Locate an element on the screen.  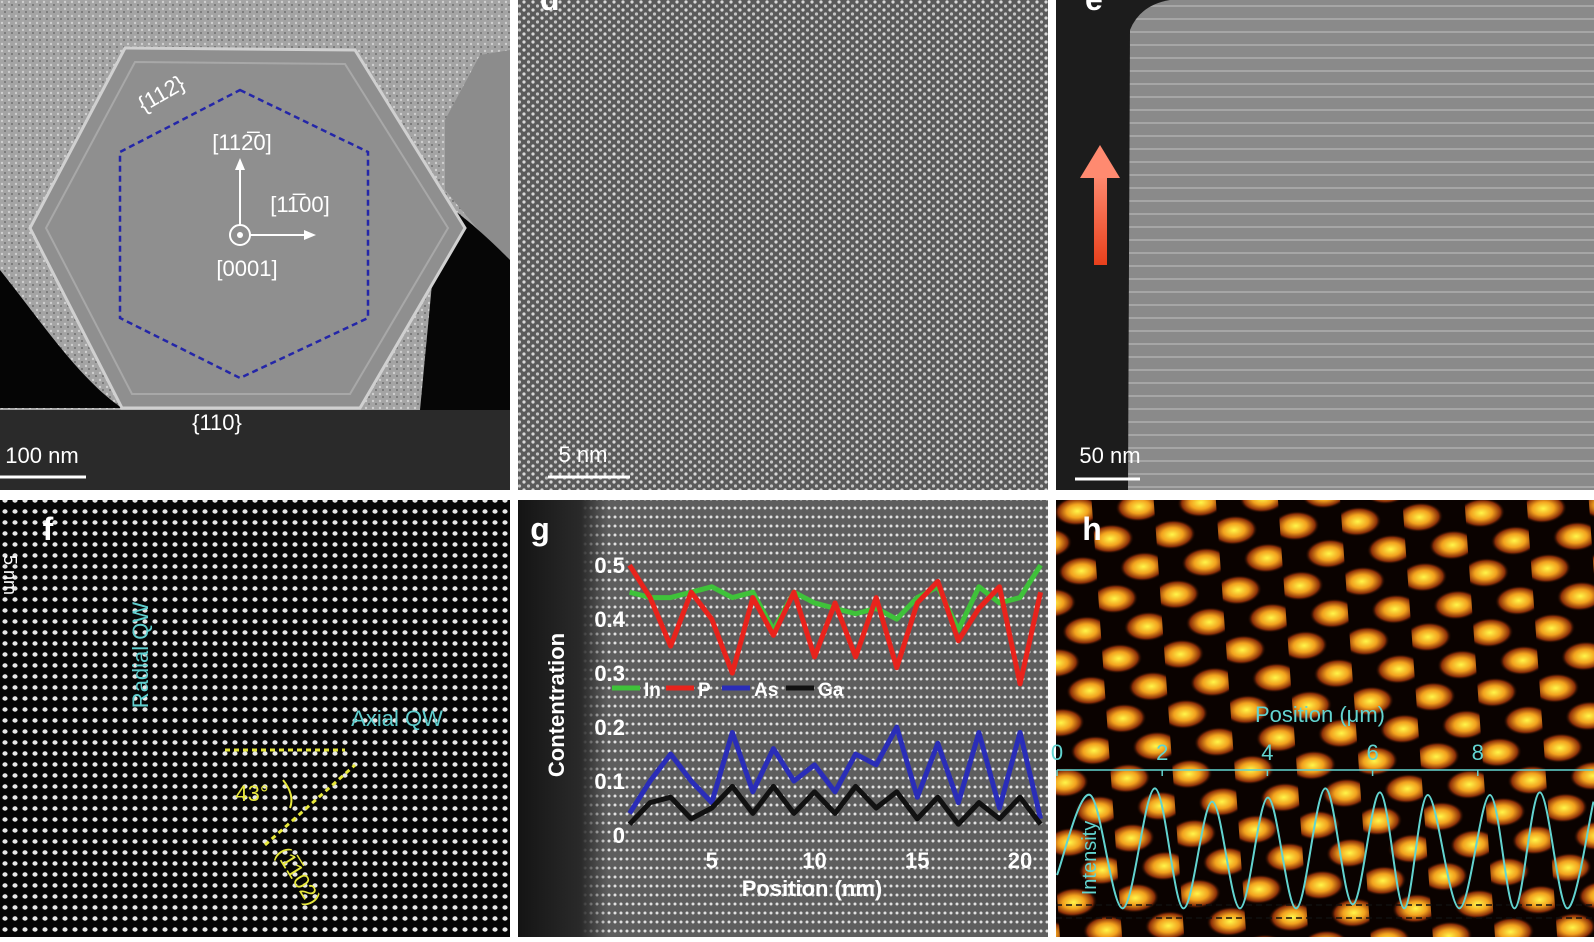
y-tick-label: 0 is located at coordinates (619, 835).